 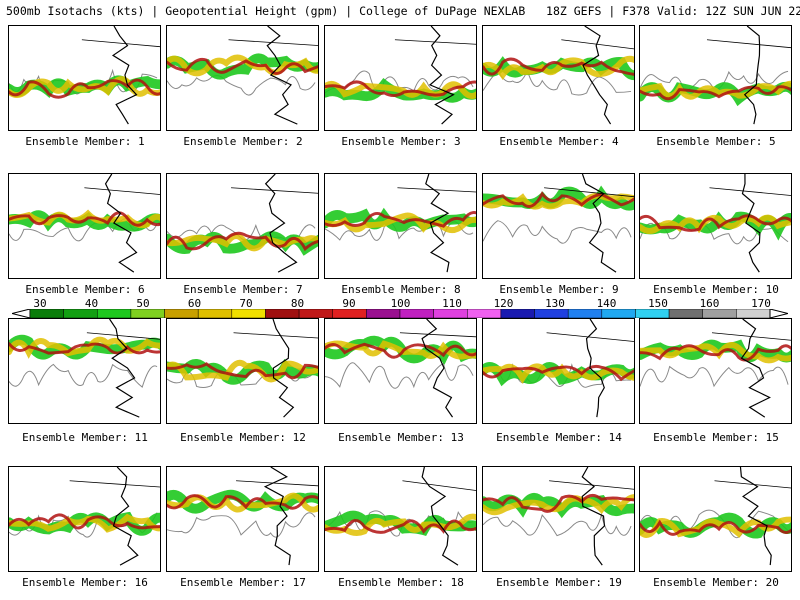 What do you see at coordinates (716, 582) in the screenshot?
I see `panel-label: Ensemble Member: 20` at bounding box center [716, 582].